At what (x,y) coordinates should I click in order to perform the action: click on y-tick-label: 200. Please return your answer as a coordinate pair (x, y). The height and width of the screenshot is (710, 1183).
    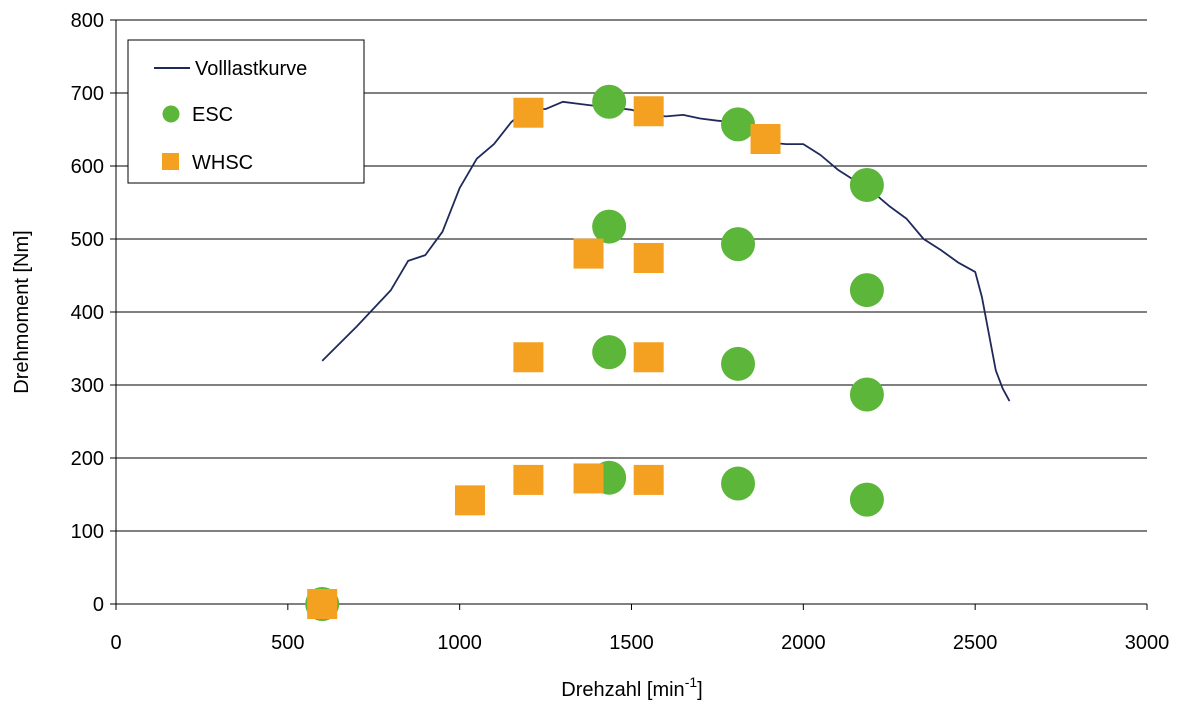
    Looking at the image, I should click on (87, 459).